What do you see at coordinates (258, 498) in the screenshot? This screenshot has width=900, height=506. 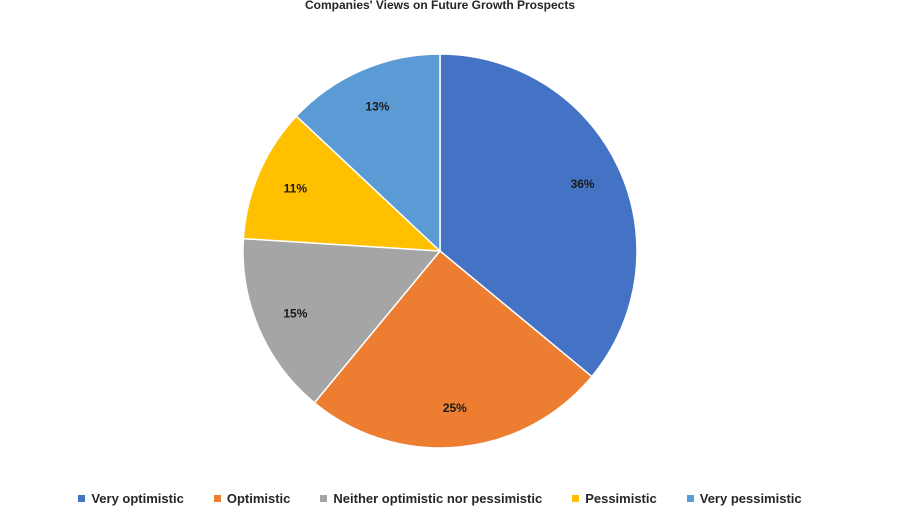 I see `legend-label: Optimistic` at bounding box center [258, 498].